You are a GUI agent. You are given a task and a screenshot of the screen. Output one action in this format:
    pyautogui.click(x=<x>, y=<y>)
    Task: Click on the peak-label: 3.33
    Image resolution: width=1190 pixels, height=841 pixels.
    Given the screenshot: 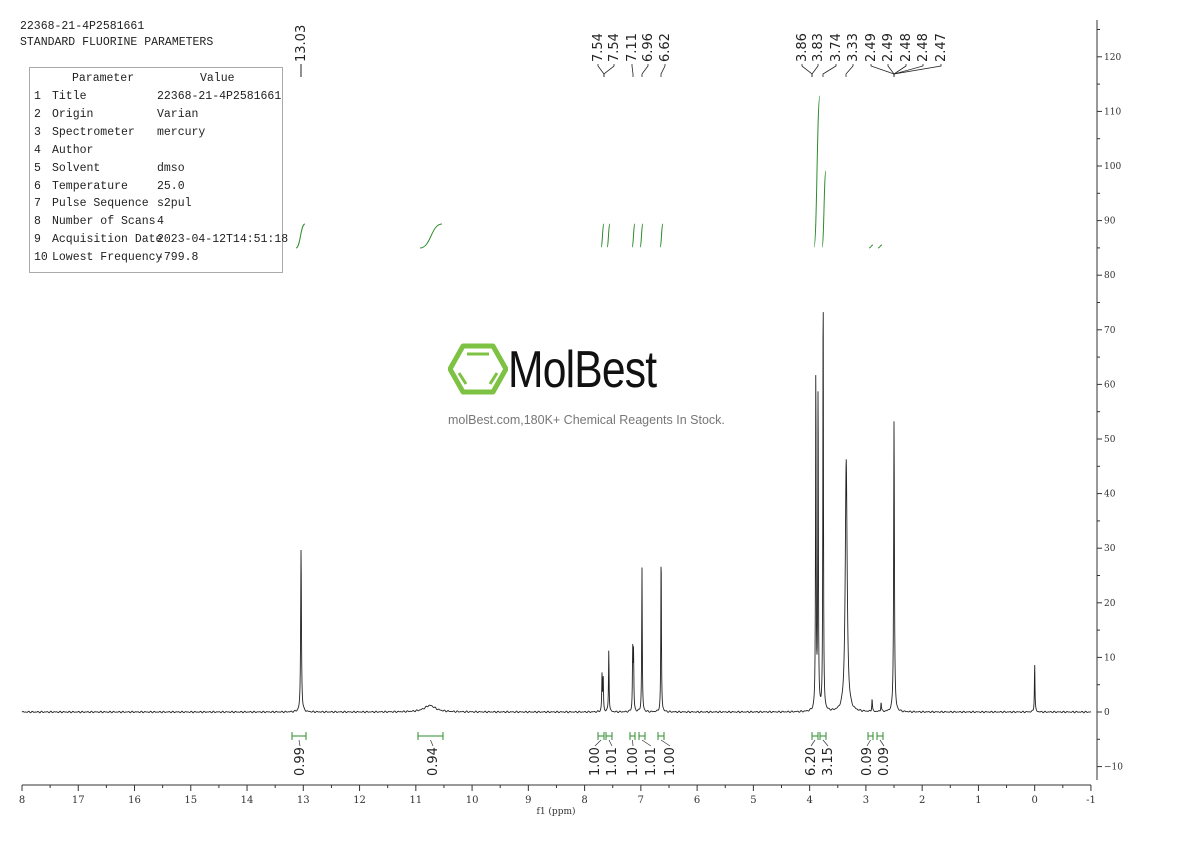 What is the action you would take?
    pyautogui.click(x=853, y=47)
    